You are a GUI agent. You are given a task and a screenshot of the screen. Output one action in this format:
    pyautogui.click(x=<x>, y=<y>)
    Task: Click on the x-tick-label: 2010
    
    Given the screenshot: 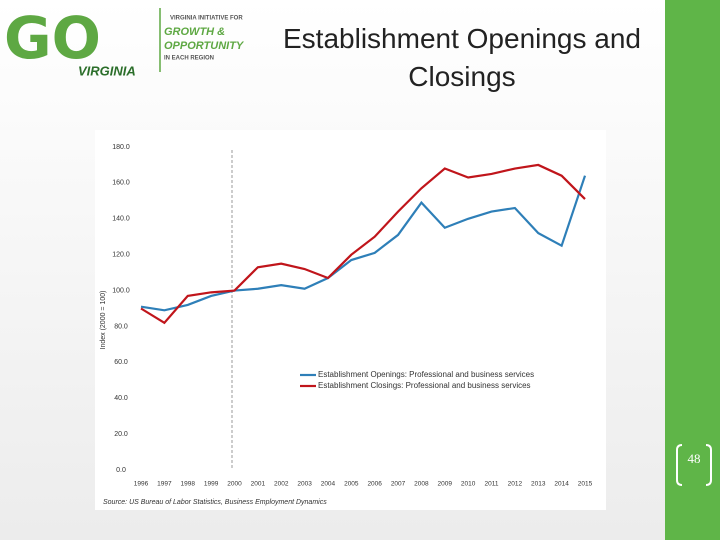 What is the action you would take?
    pyautogui.click(x=468, y=484)
    